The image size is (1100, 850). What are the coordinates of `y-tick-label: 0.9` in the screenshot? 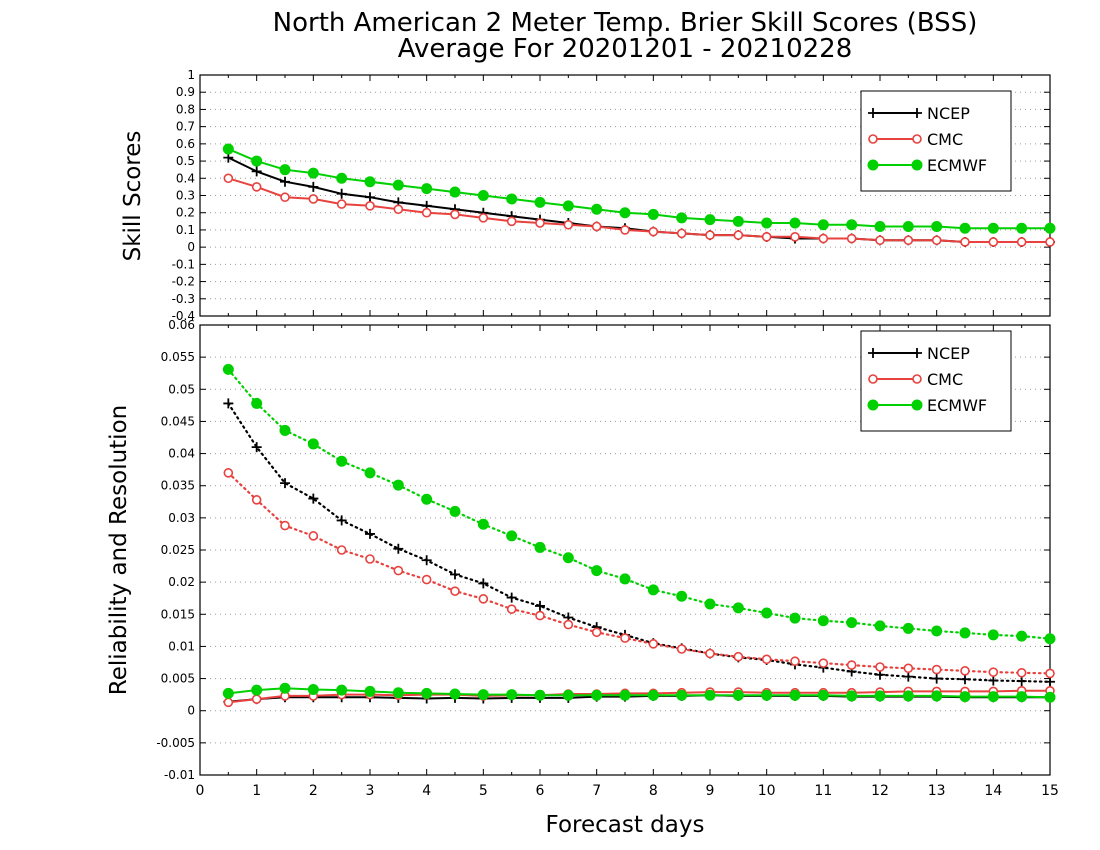 It's located at (185, 92).